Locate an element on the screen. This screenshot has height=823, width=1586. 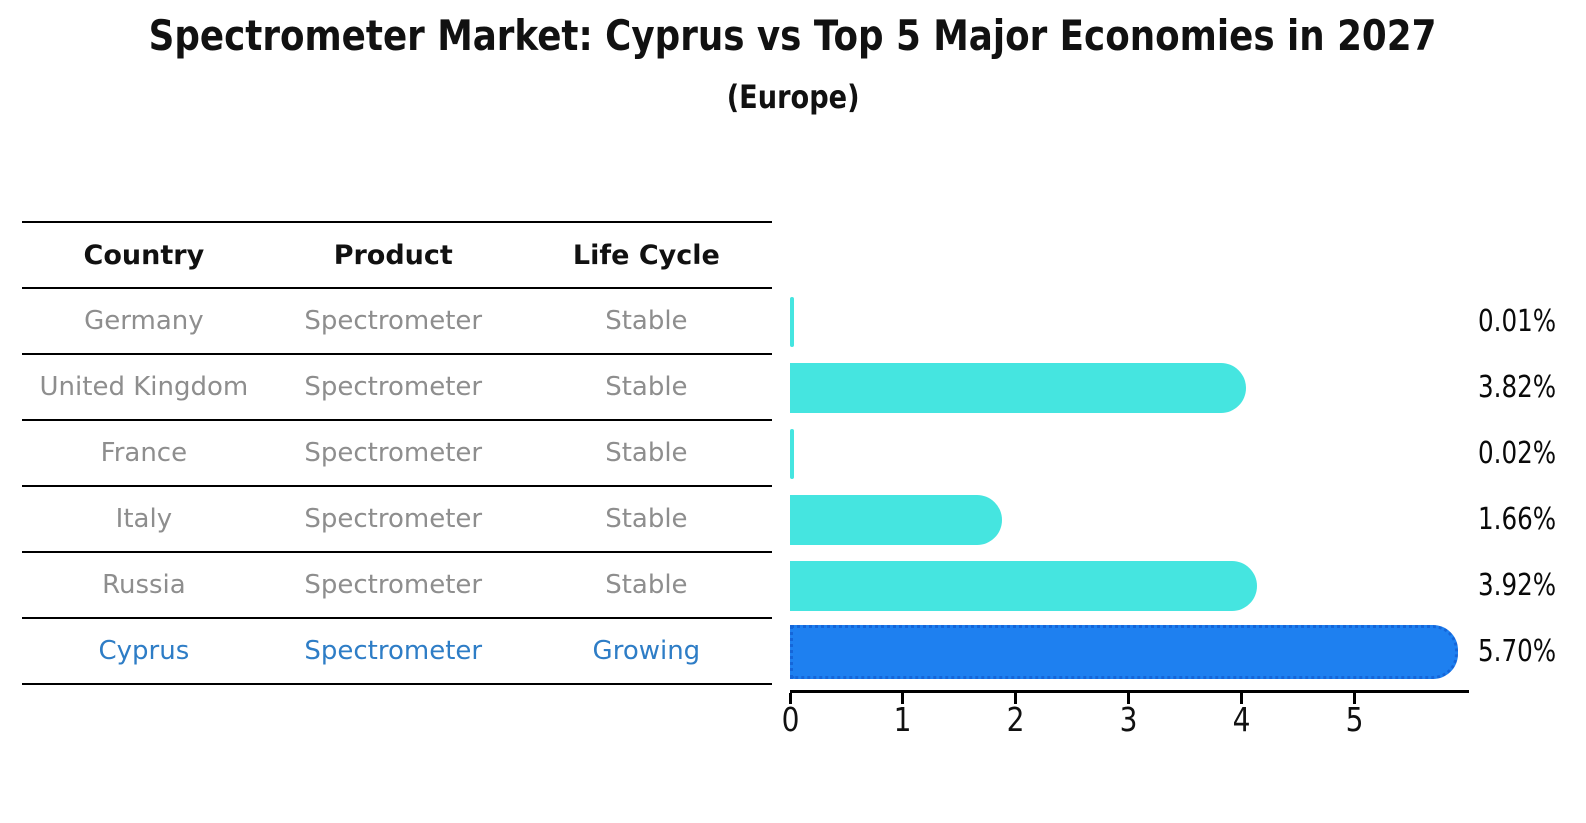
value-label-text: 1.66% is located at coordinates (1517, 519).